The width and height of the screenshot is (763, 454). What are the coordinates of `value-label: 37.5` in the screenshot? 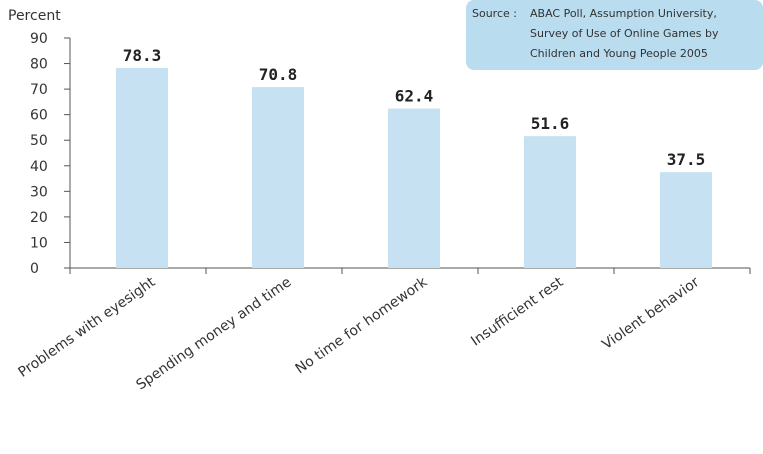 It's located at (686, 159).